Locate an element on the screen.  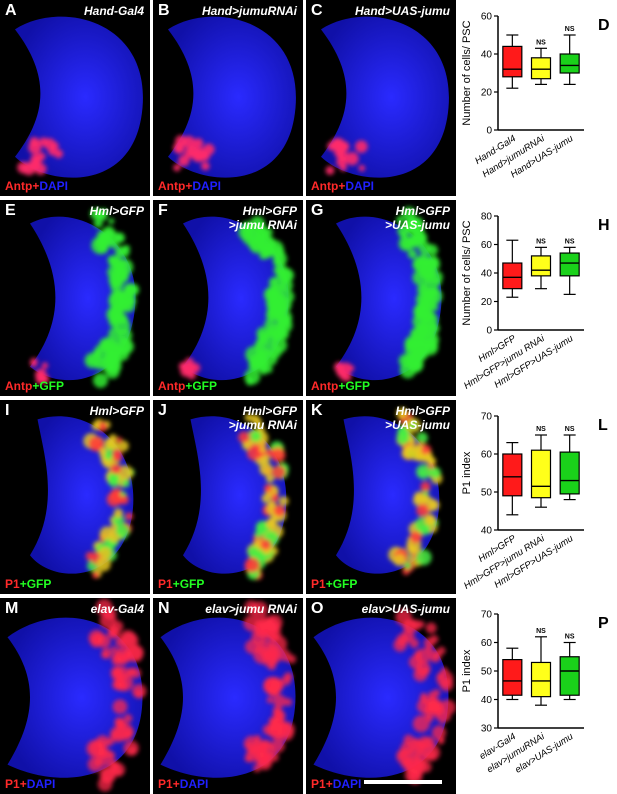
genotype-label: elav>UAS-jumu is located at coordinates (405, 609).